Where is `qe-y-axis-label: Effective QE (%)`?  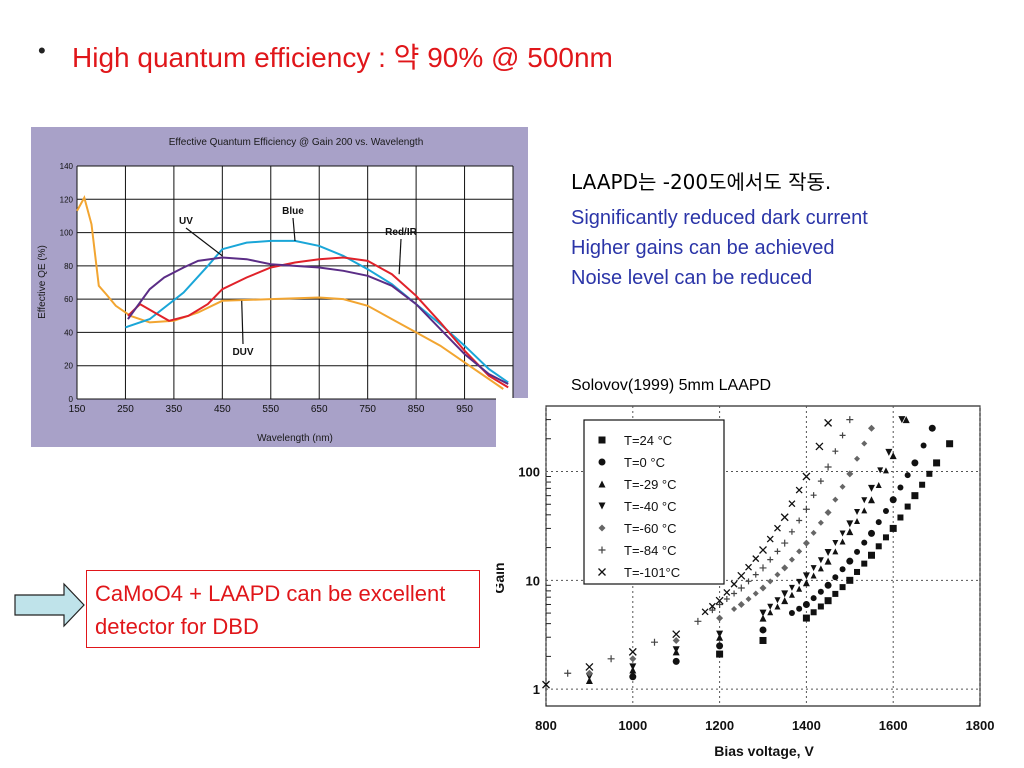 qe-y-axis-label: Effective QE (%) is located at coordinates (42, 282).